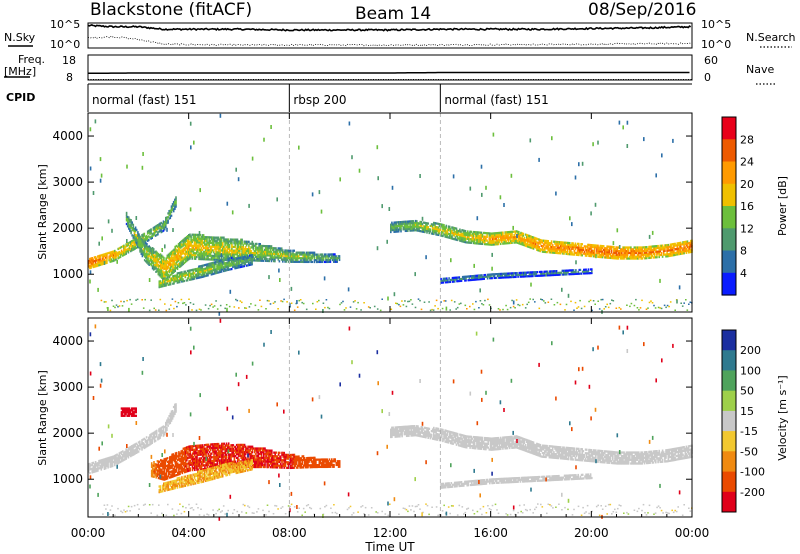 This screenshot has height=554, width=800. What do you see at coordinates (20, 97) in the screenshot?
I see `cpid-label: CPID` at bounding box center [20, 97].